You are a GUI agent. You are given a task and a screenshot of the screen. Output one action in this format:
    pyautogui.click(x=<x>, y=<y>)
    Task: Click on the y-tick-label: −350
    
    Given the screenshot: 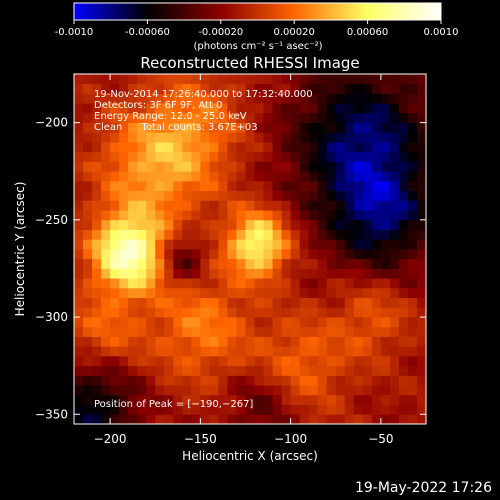 What is the action you would take?
    pyautogui.click(x=51, y=414)
    